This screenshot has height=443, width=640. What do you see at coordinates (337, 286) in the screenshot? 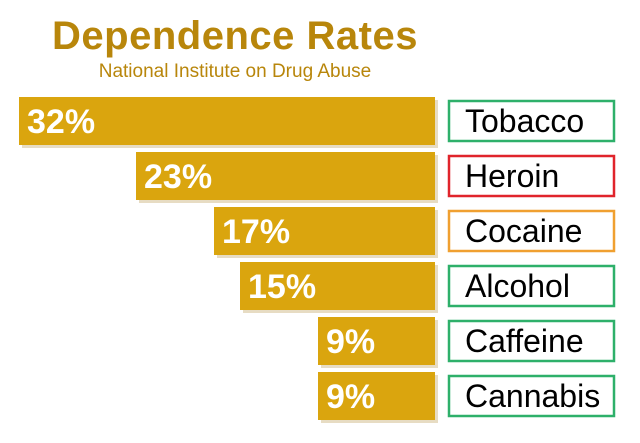
I see `bar-alcohol` at bounding box center [337, 286].